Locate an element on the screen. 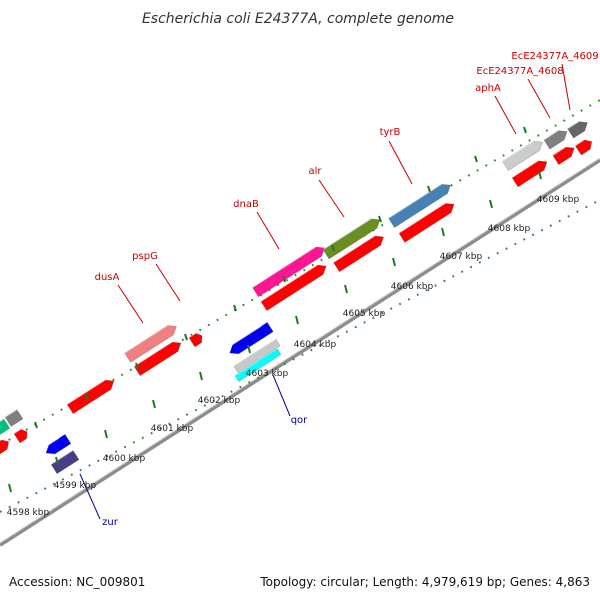 The image size is (600, 600). leader-line-qor is located at coordinates (281, 395).